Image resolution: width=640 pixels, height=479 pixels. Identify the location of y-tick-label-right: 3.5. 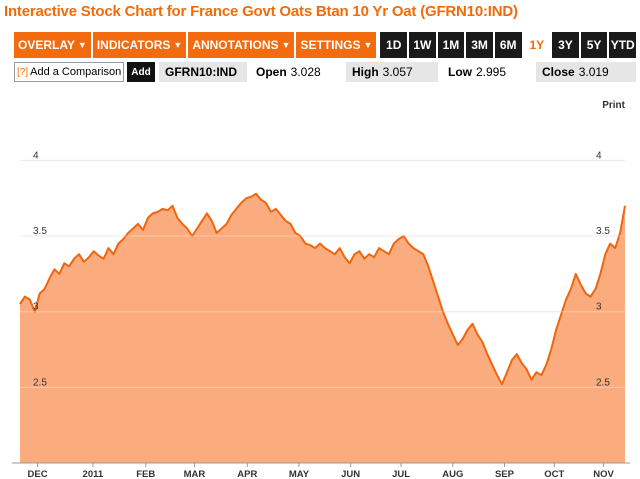
(603, 231).